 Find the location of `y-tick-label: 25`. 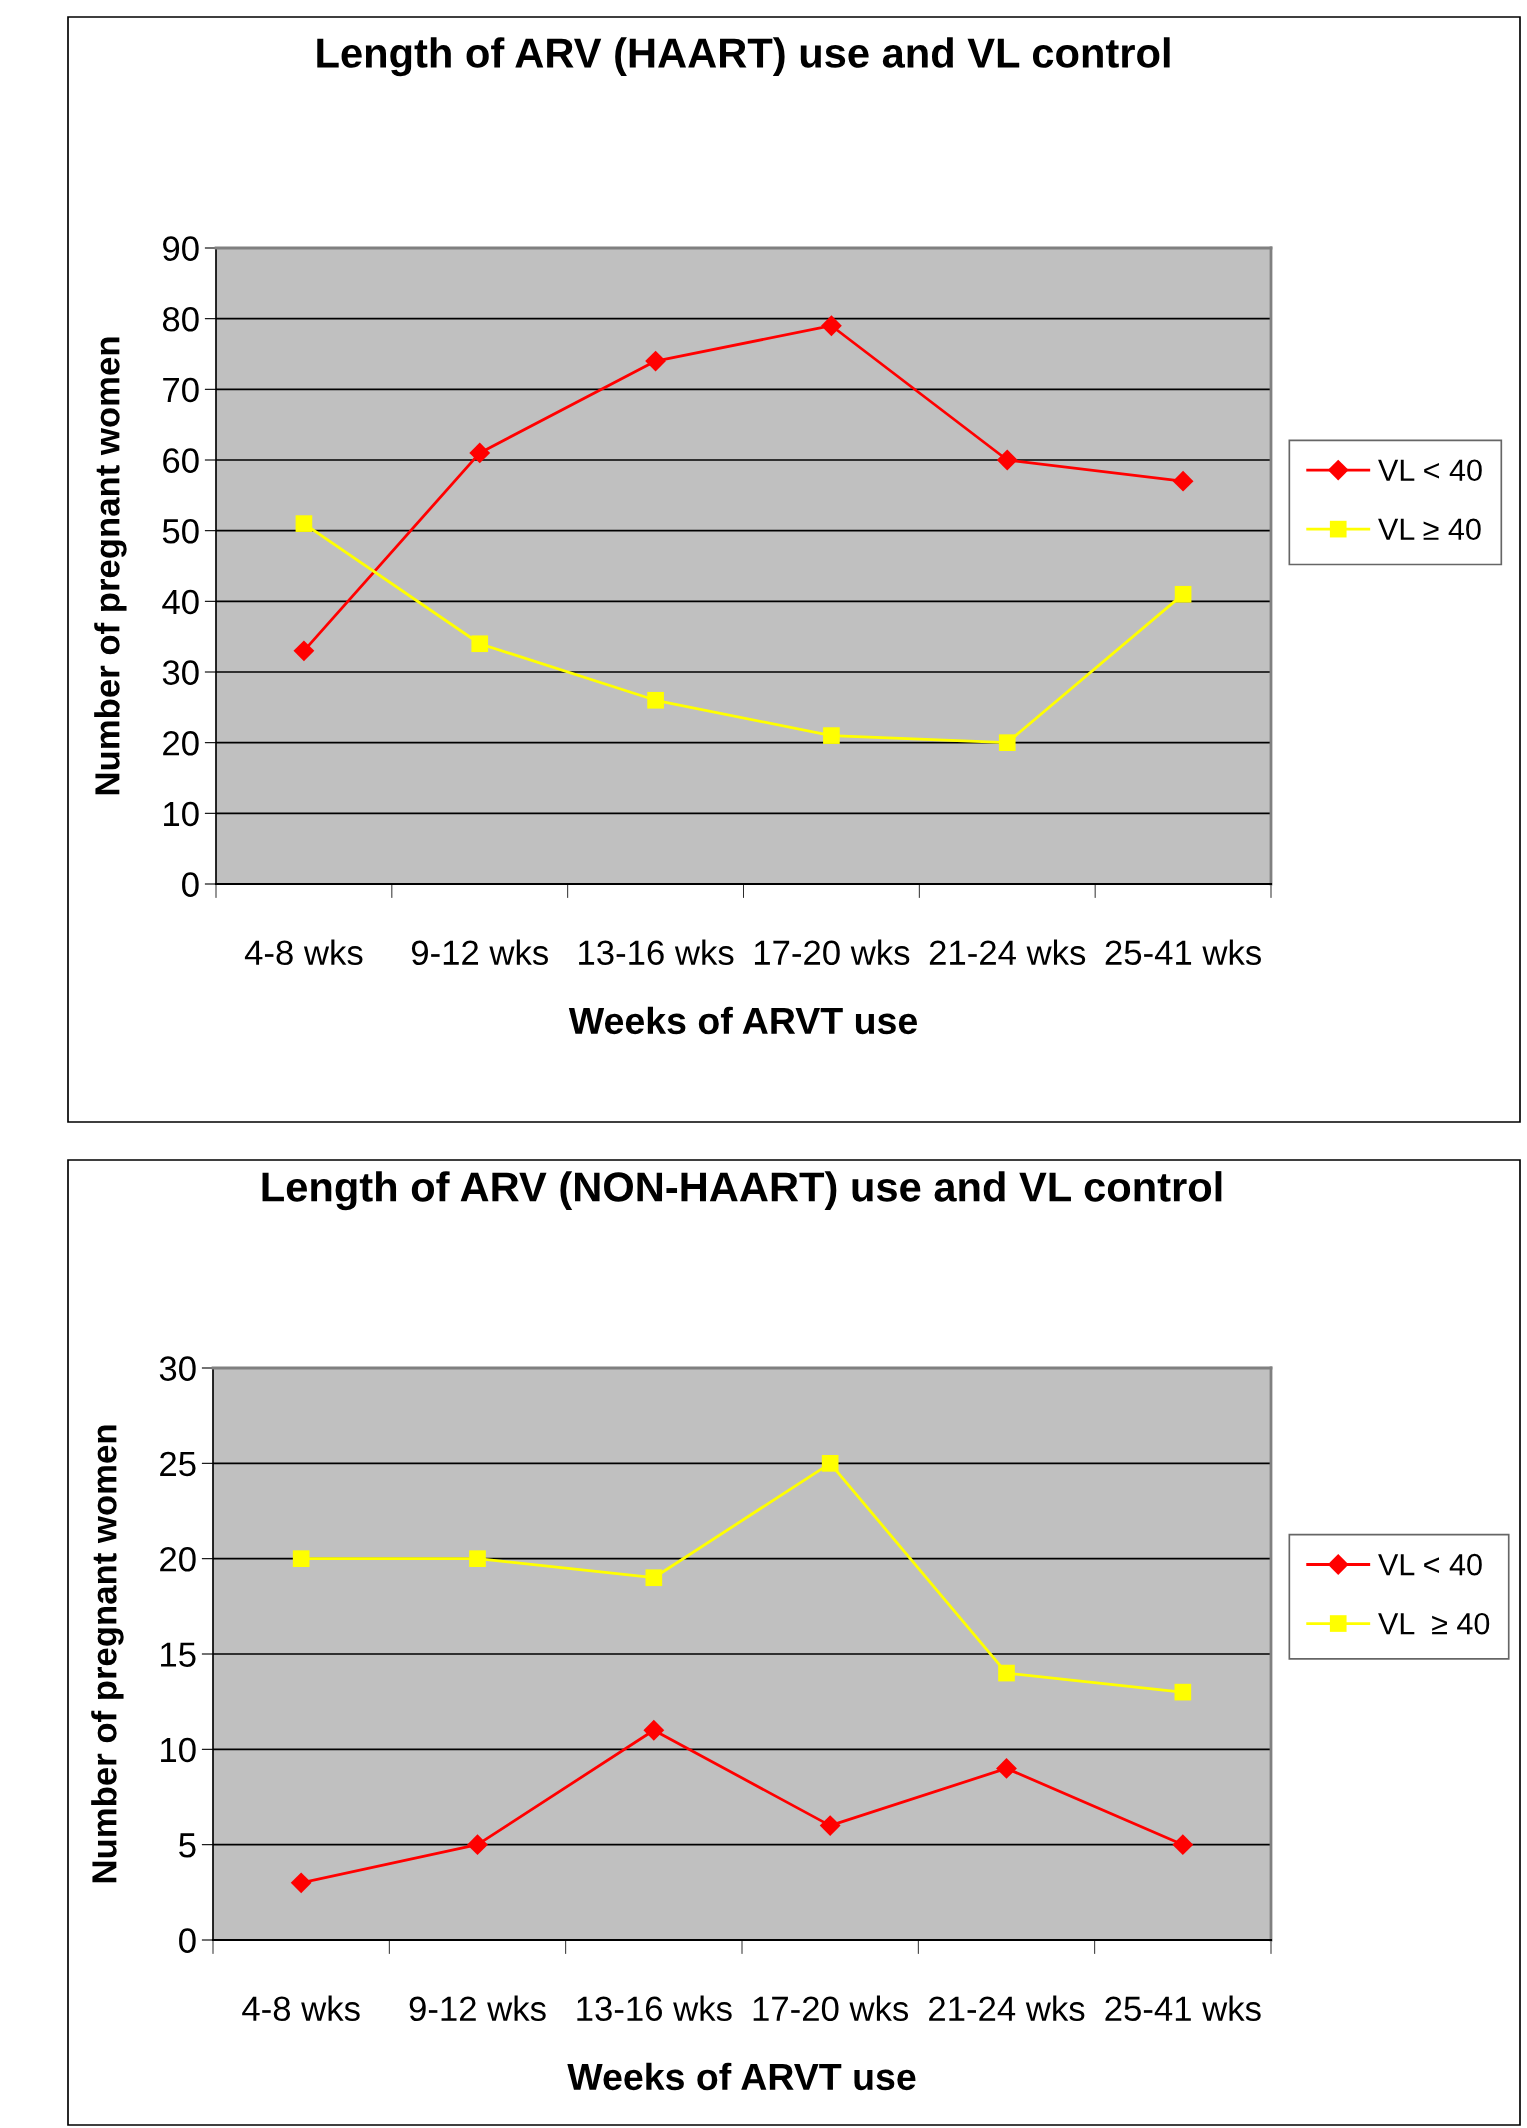

y-tick-label: 25 is located at coordinates (178, 1464).